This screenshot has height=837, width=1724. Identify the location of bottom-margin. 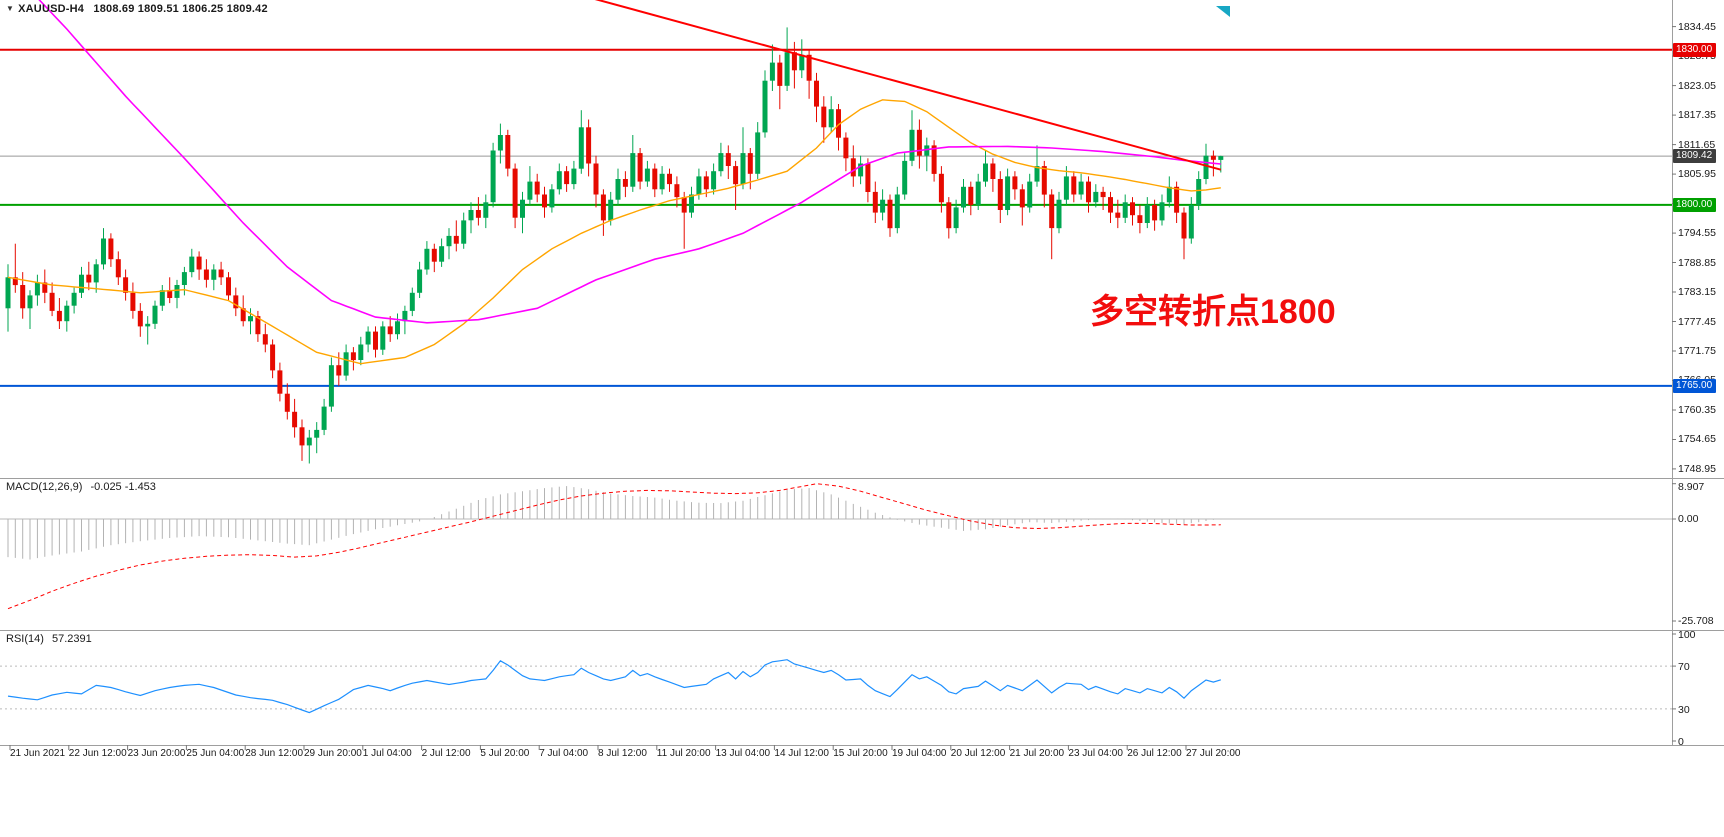
(862, 801).